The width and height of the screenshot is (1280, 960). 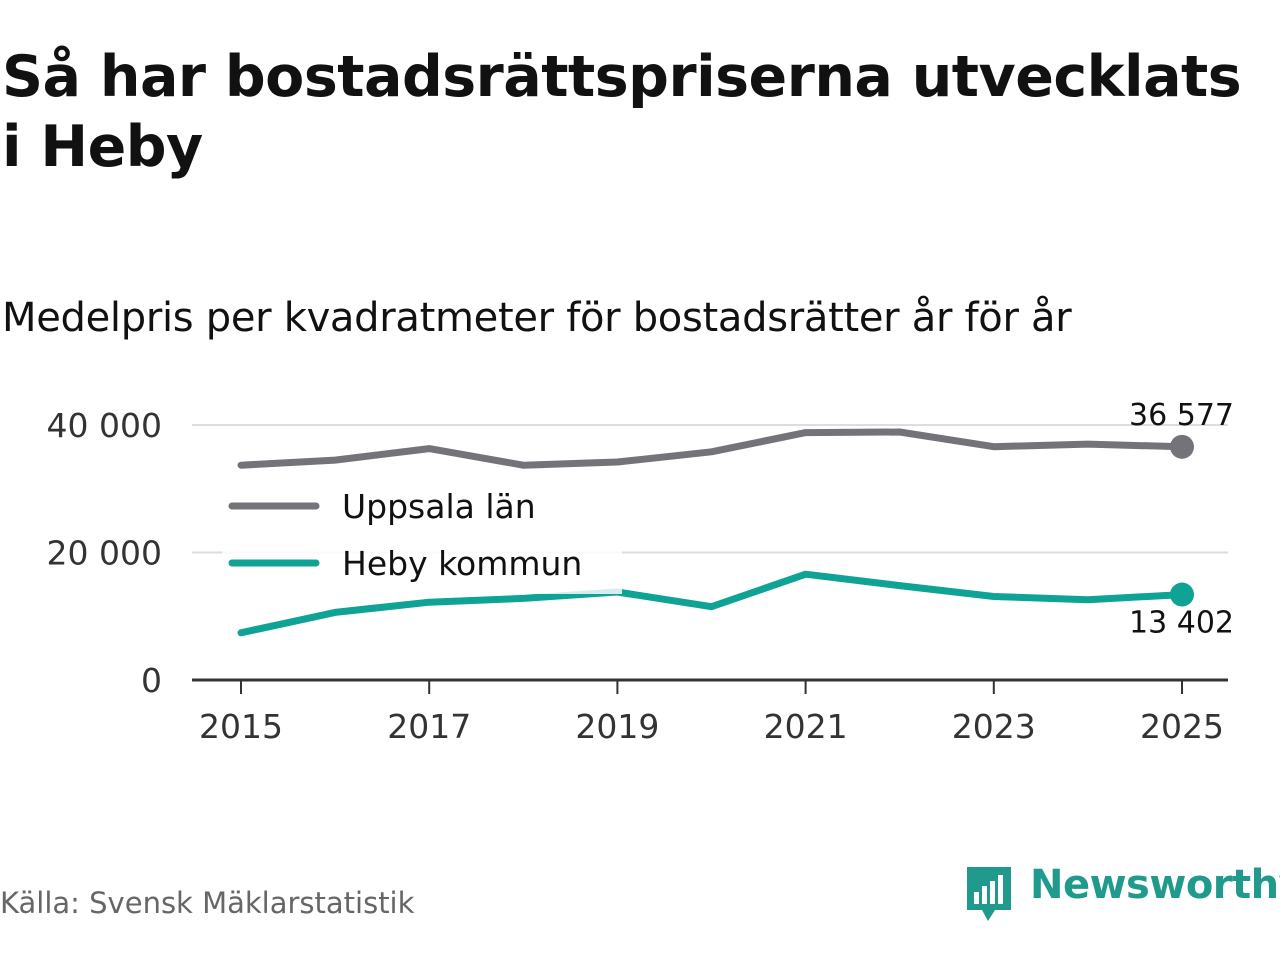 I want to click on x-tick-label-2023: 2023, so click(x=994, y=726).